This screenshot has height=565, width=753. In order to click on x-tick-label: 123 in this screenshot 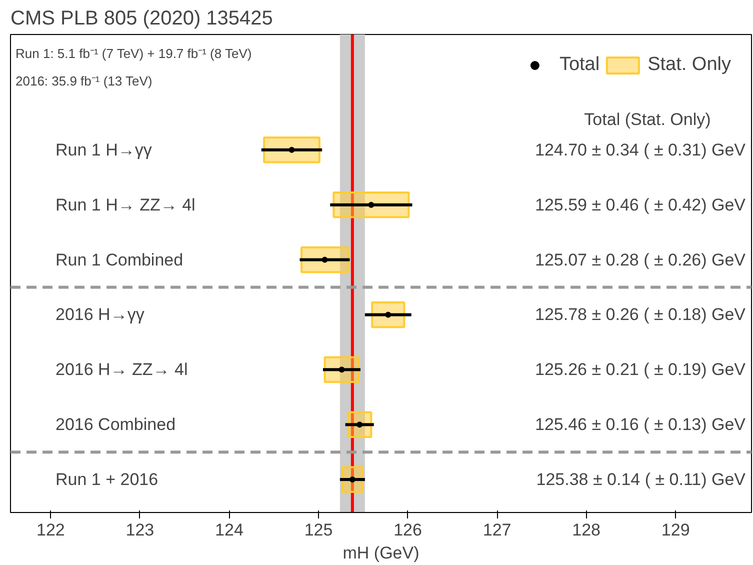, I will do `click(140, 530)`.